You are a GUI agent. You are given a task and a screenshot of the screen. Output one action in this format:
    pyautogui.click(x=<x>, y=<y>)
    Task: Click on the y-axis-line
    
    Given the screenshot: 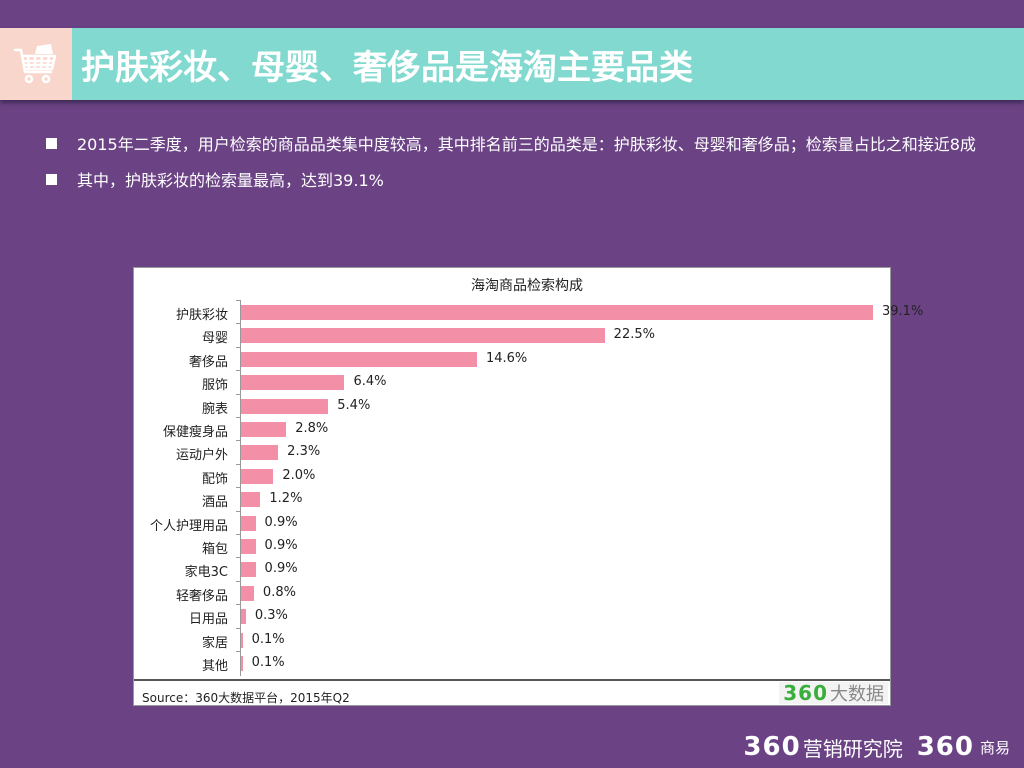 What is the action you would take?
    pyautogui.click(x=240, y=488)
    